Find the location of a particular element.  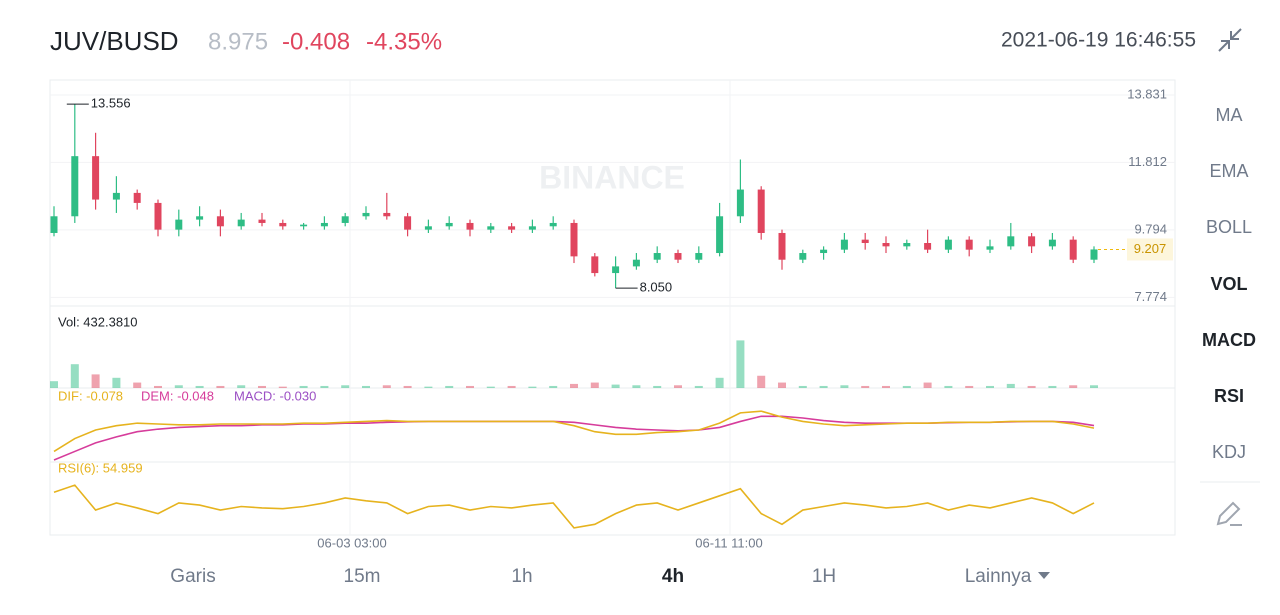

dem-label: DEM: -0.048 is located at coordinates (177, 395).